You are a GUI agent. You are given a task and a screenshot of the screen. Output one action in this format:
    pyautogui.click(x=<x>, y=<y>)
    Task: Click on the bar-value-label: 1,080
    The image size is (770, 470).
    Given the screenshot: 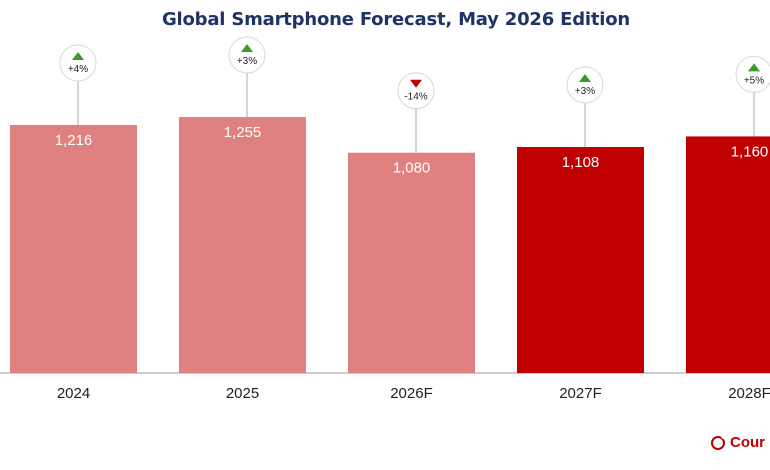 What is the action you would take?
    pyautogui.click(x=412, y=168)
    